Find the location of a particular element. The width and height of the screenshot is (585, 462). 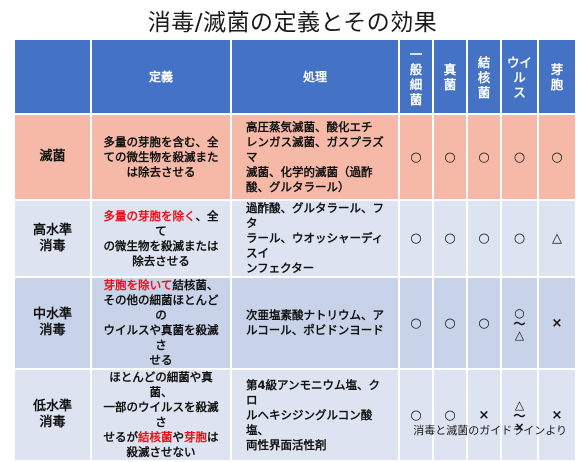

row-heading: 滅菌 is located at coordinates (53, 158).